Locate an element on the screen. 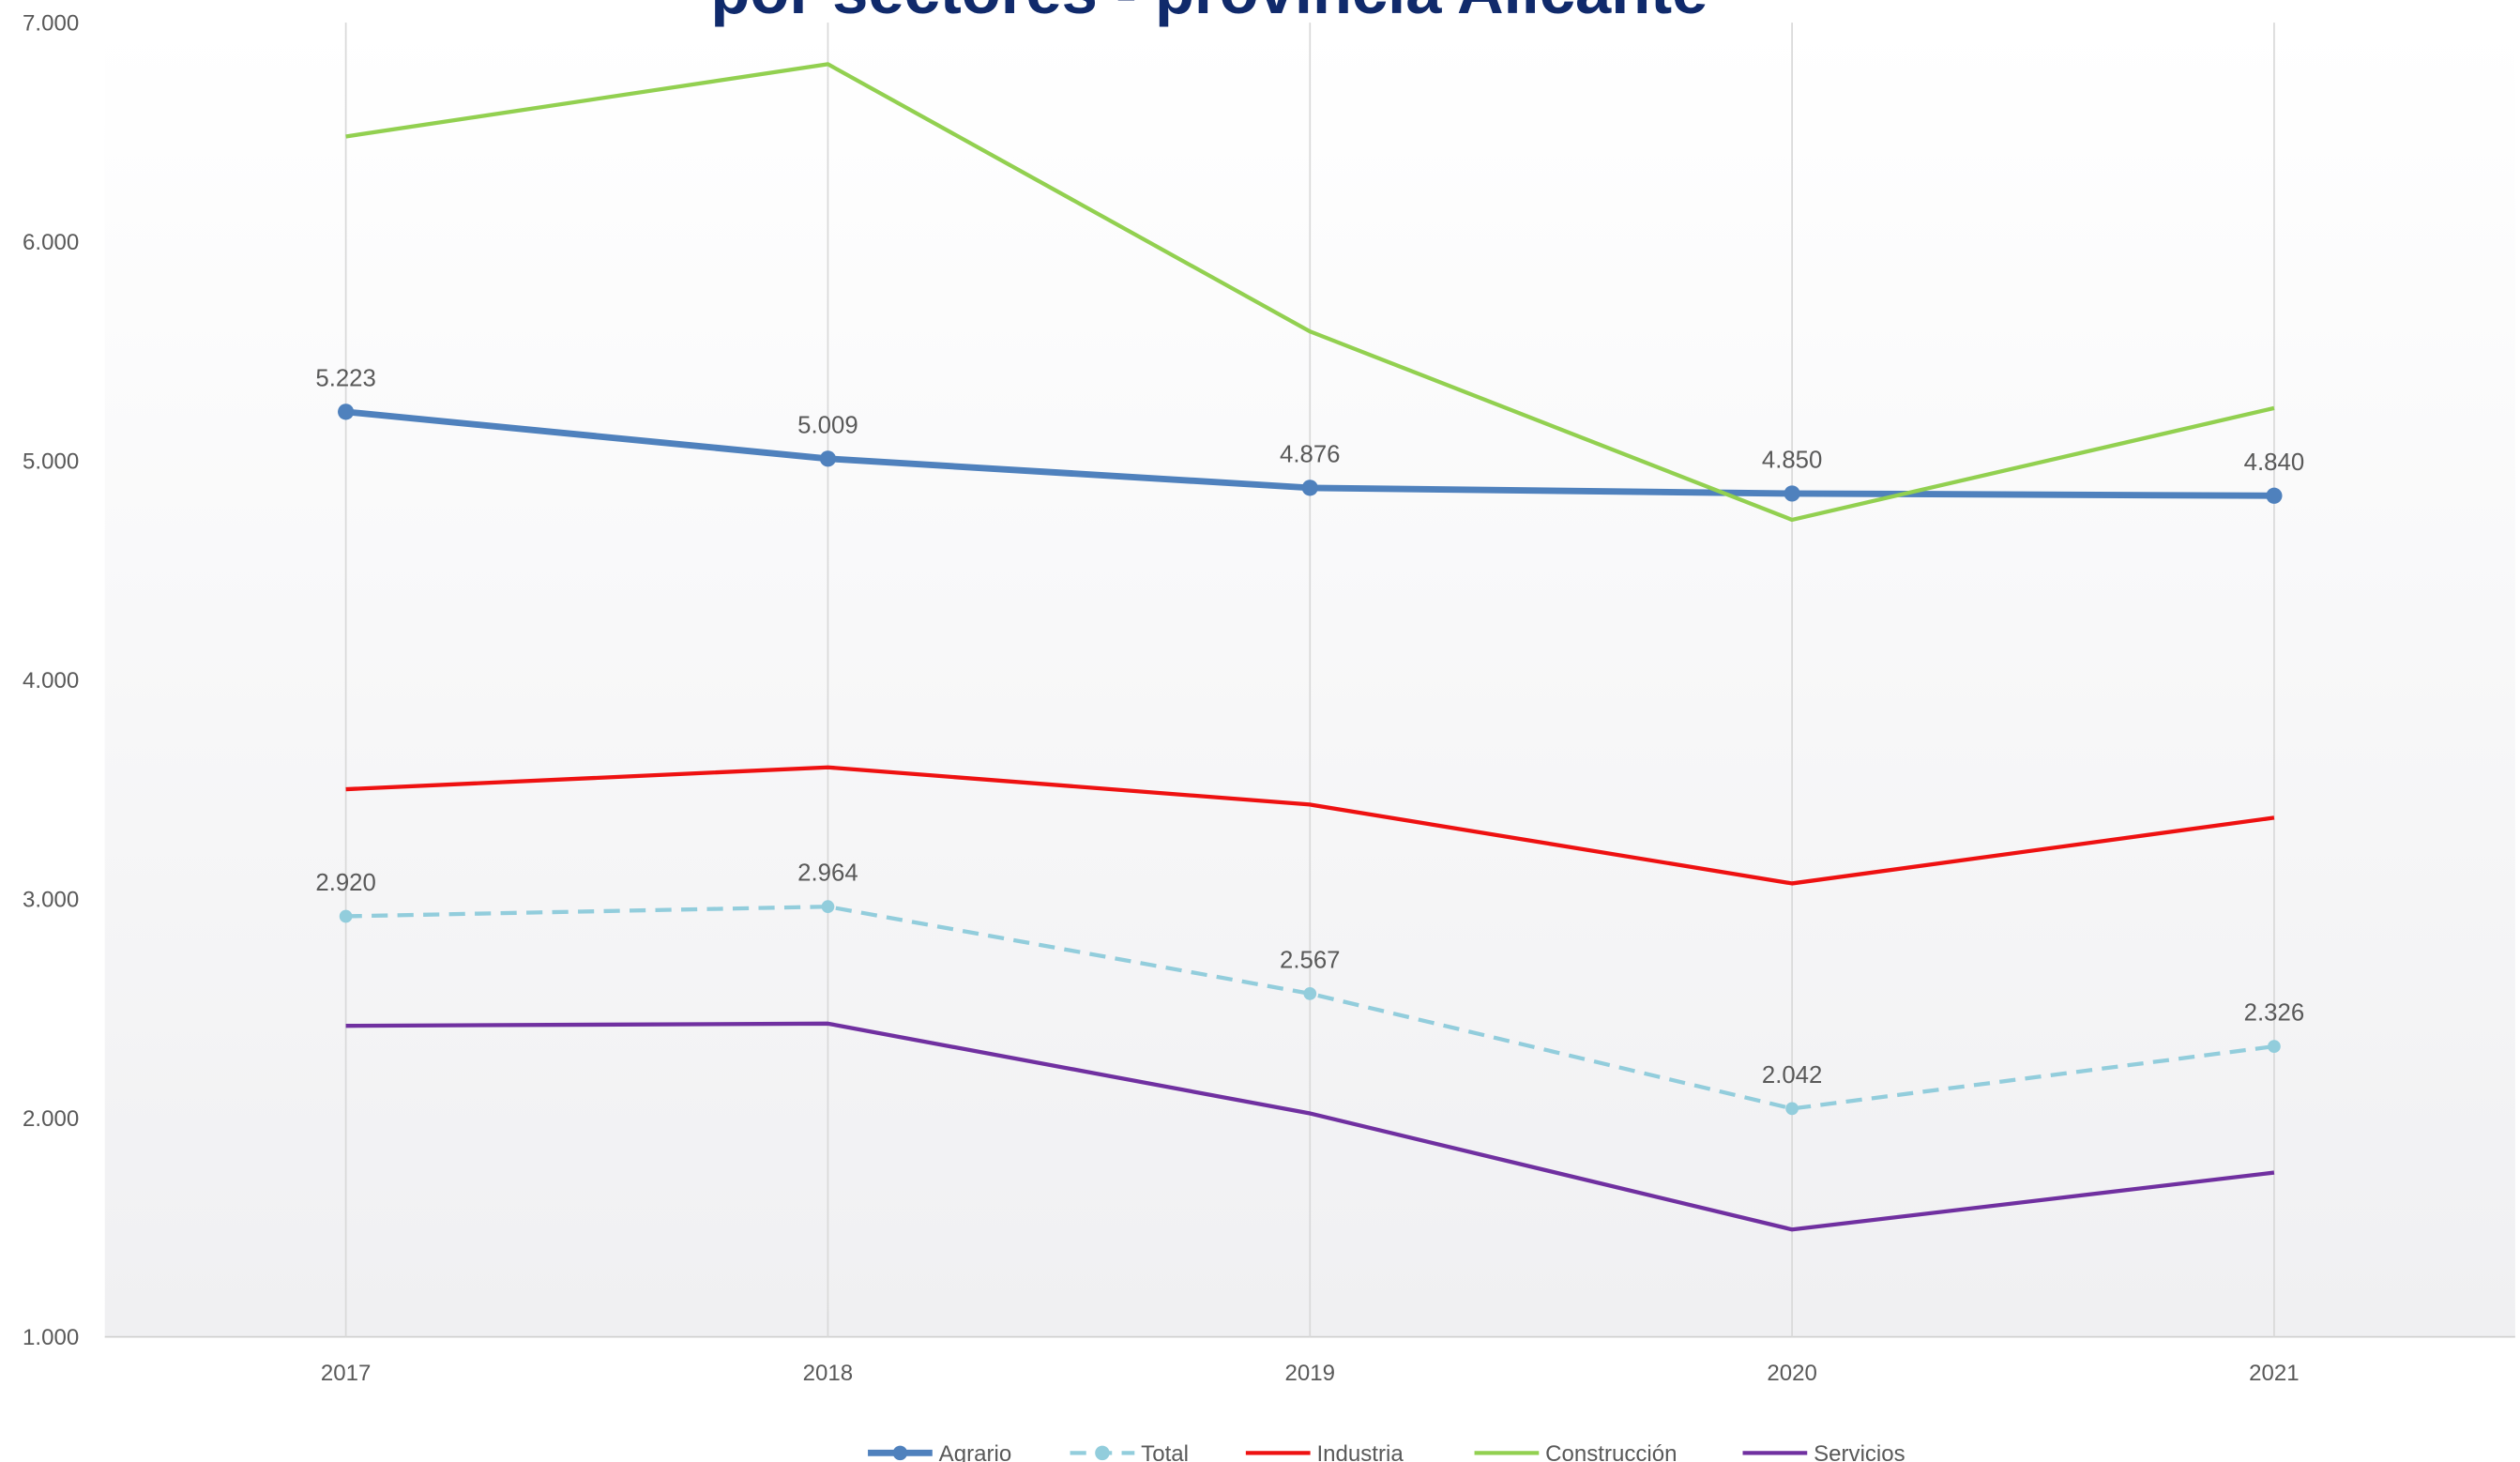 Image resolution: width=2520 pixels, height=1462 pixels. legend-label: Industria is located at coordinates (1360, 1451).